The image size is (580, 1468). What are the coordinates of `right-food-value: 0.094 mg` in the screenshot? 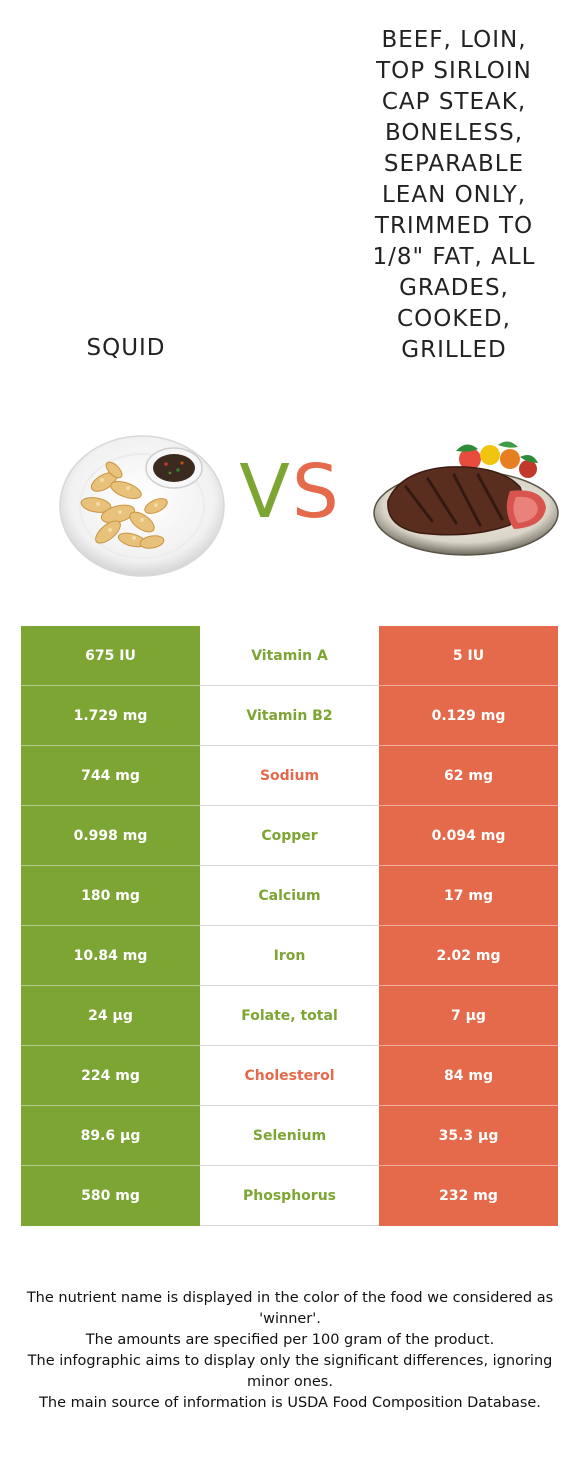 It's located at (468, 836).